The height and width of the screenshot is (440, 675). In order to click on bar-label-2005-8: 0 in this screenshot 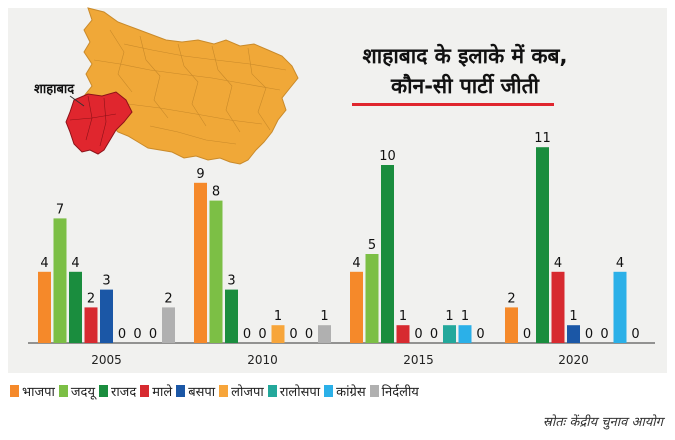, I will do `click(153, 334)`.